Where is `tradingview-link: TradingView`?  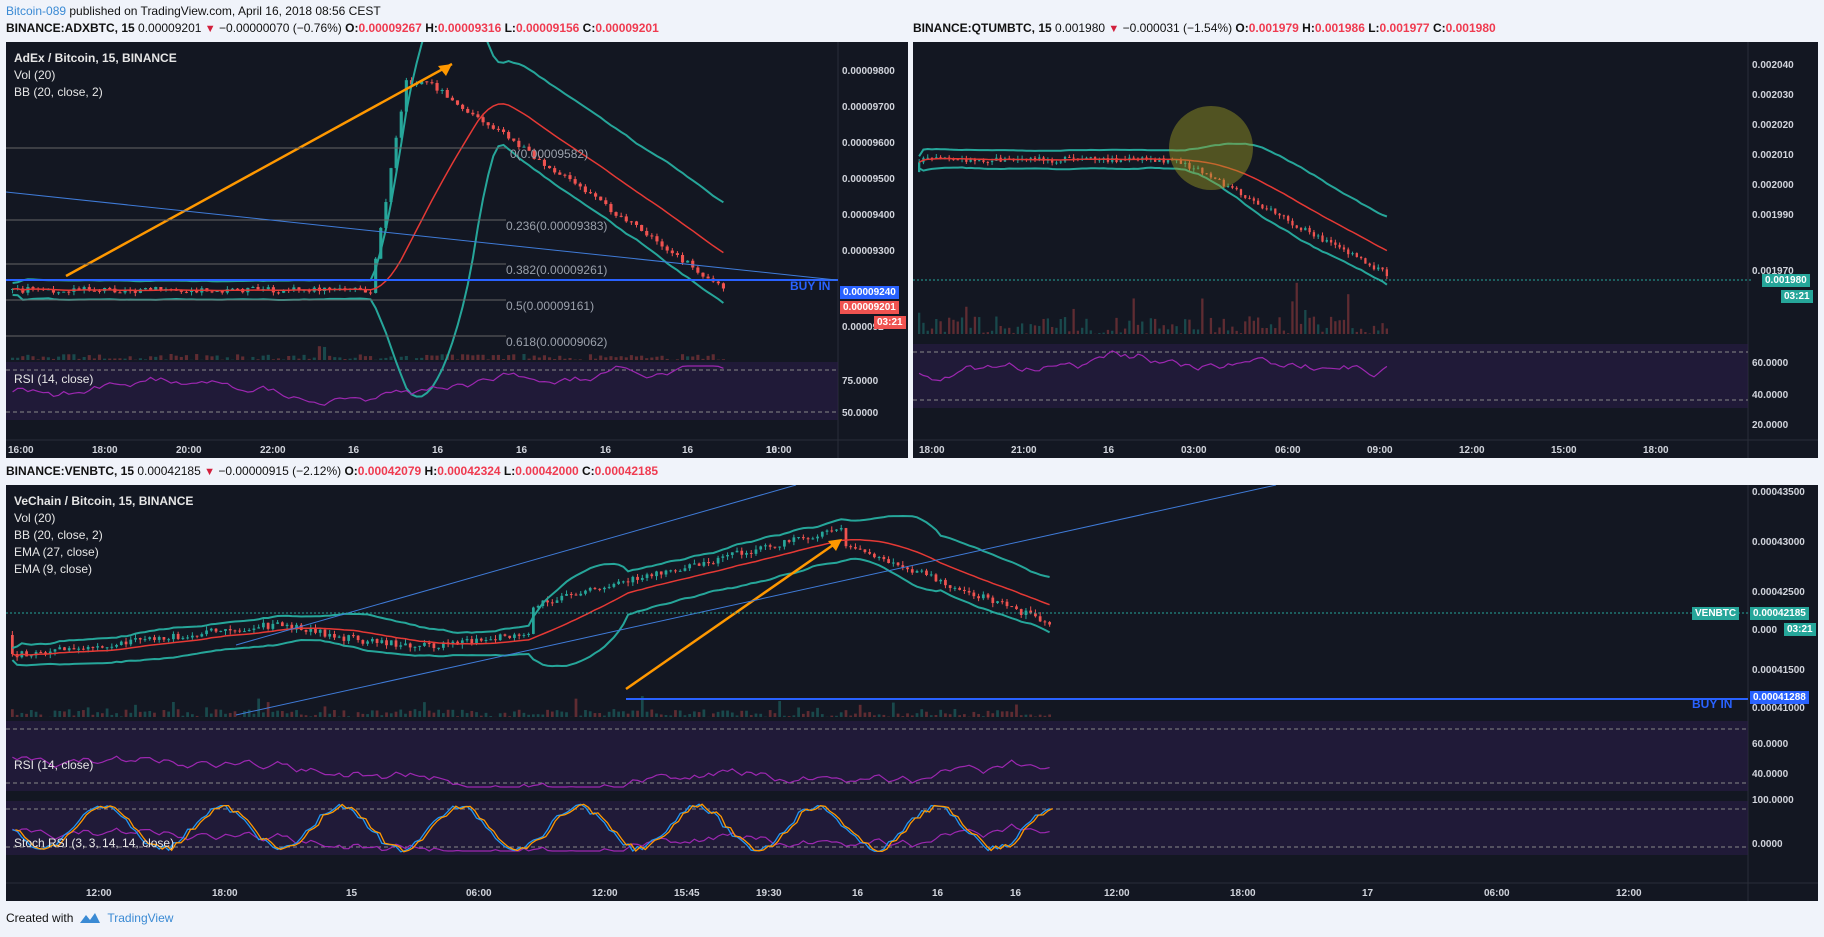 tradingview-link: TradingView is located at coordinates (140, 918).